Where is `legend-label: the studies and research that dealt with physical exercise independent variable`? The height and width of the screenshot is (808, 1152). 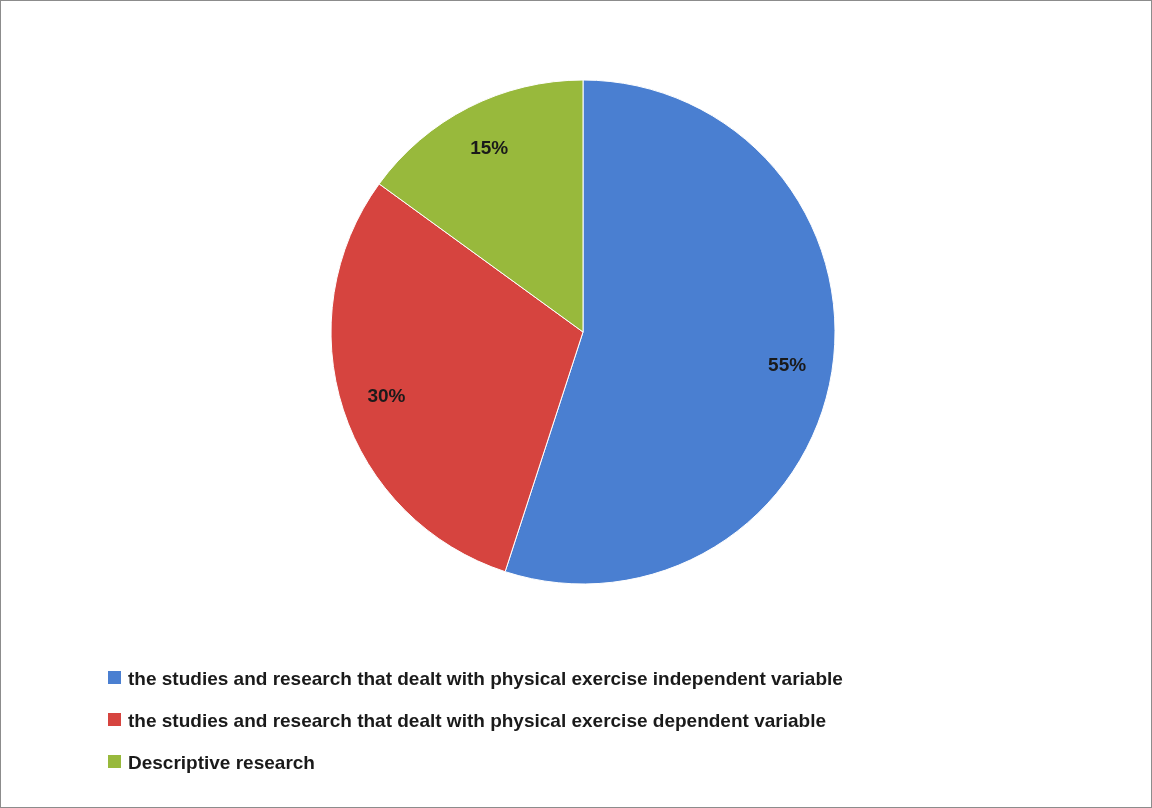
legend-label: the studies and research that dealt with physical exercise independent variable is located at coordinates (485, 678).